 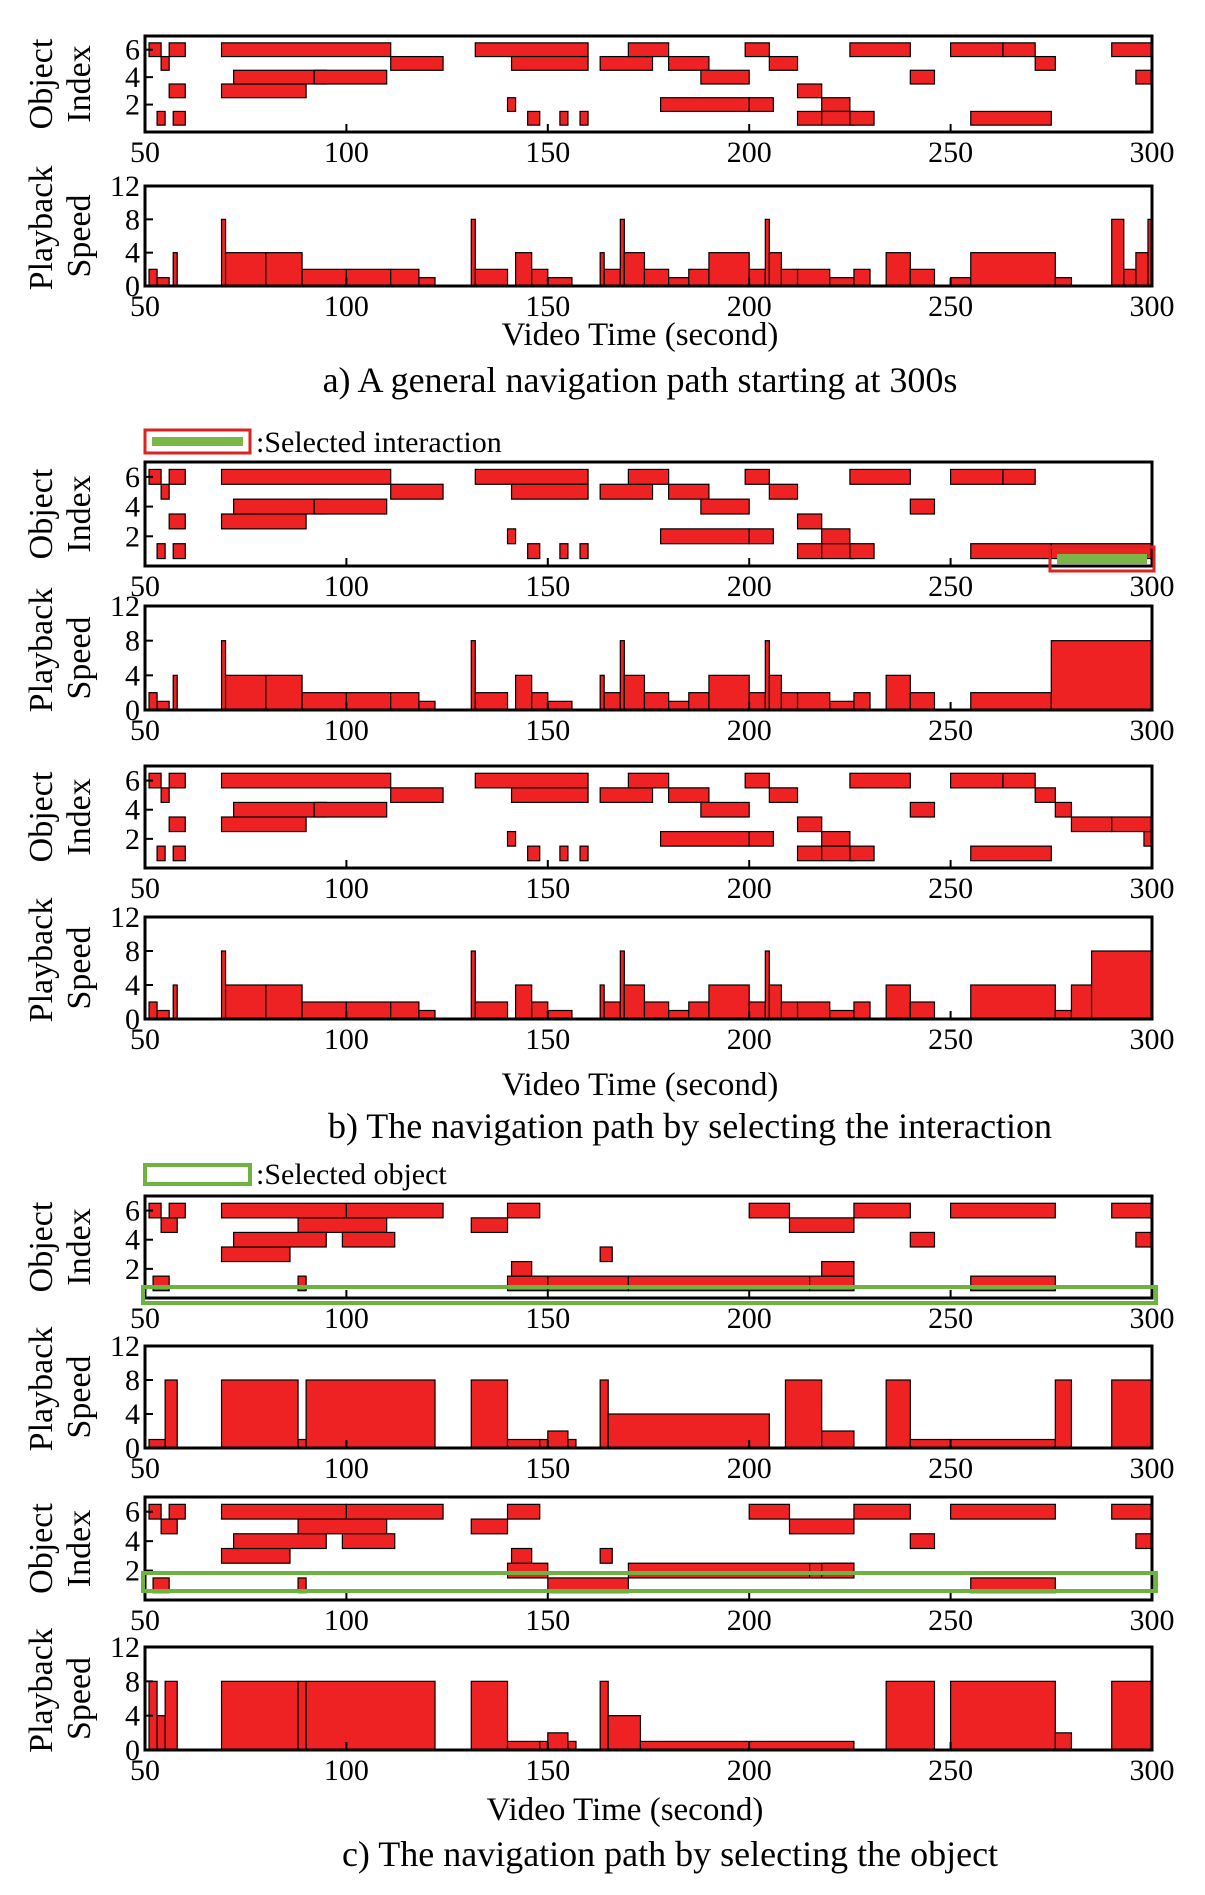 What do you see at coordinates (41, 228) in the screenshot?
I see `y-axis-label: Playback` at bounding box center [41, 228].